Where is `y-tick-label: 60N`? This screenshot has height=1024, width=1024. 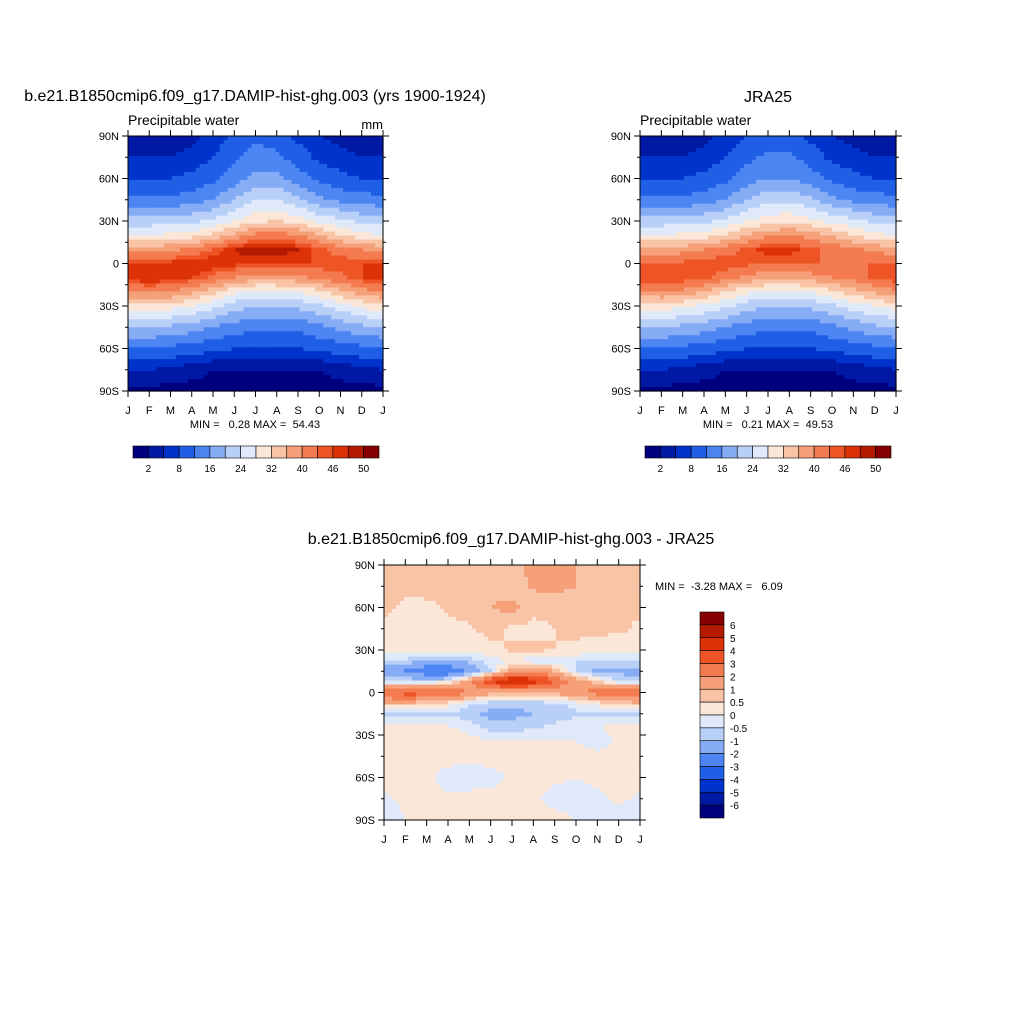
y-tick-label: 60N is located at coordinates (109, 180).